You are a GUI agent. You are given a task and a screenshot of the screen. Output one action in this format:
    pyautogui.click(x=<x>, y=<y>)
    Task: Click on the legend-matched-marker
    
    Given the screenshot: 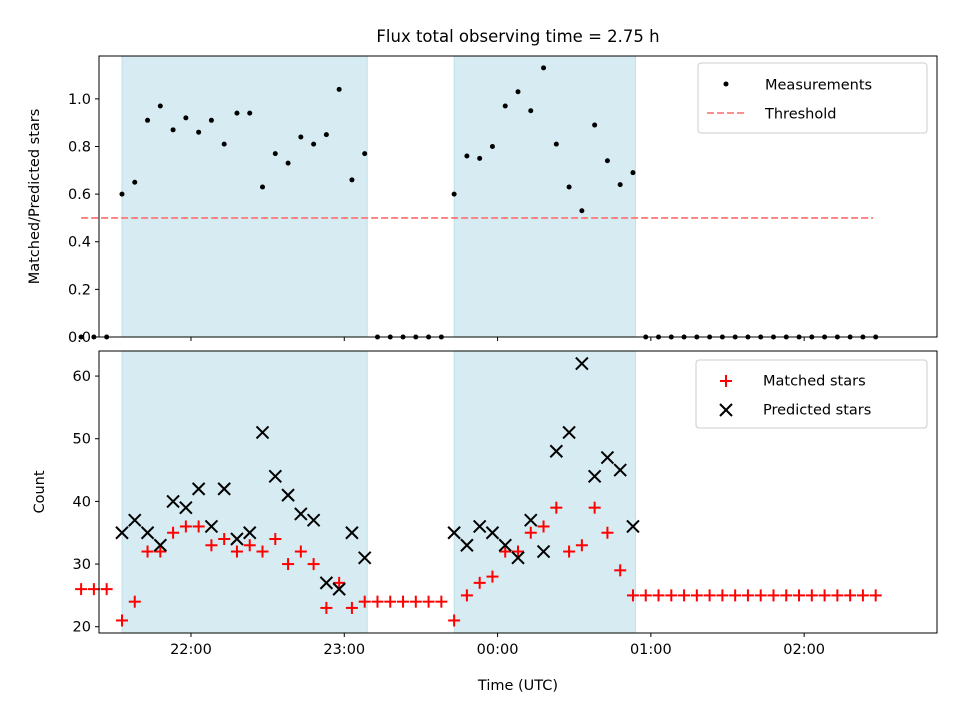 What is the action you would take?
    pyautogui.click(x=726, y=381)
    